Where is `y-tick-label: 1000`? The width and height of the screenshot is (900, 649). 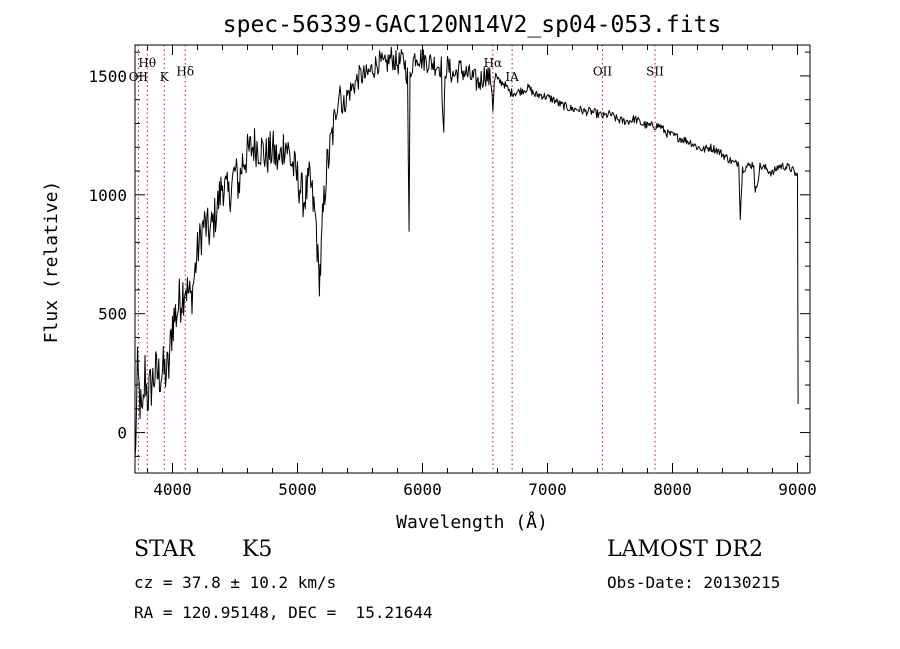 y-tick-label: 1000 is located at coordinates (107, 195).